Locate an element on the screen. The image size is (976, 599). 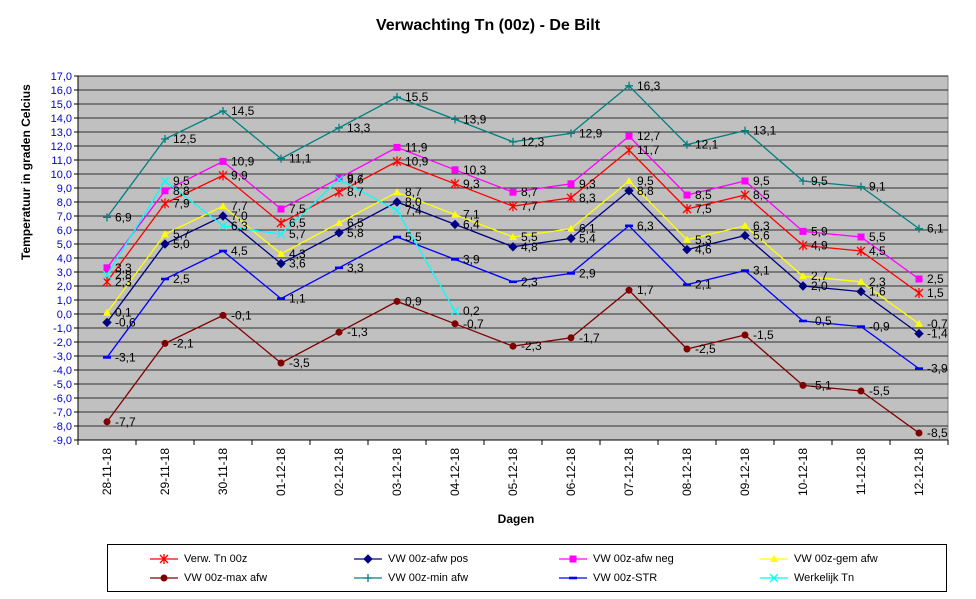
y-tick-label: -4,0 is located at coordinates (62, 371).